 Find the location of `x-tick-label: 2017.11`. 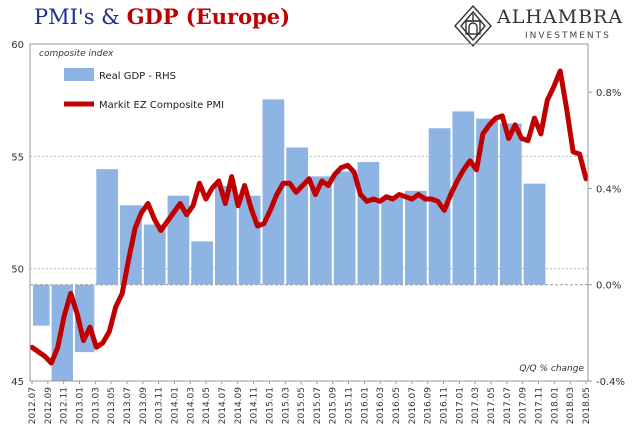

x-tick-label: 2017.11 is located at coordinates (540, 405).